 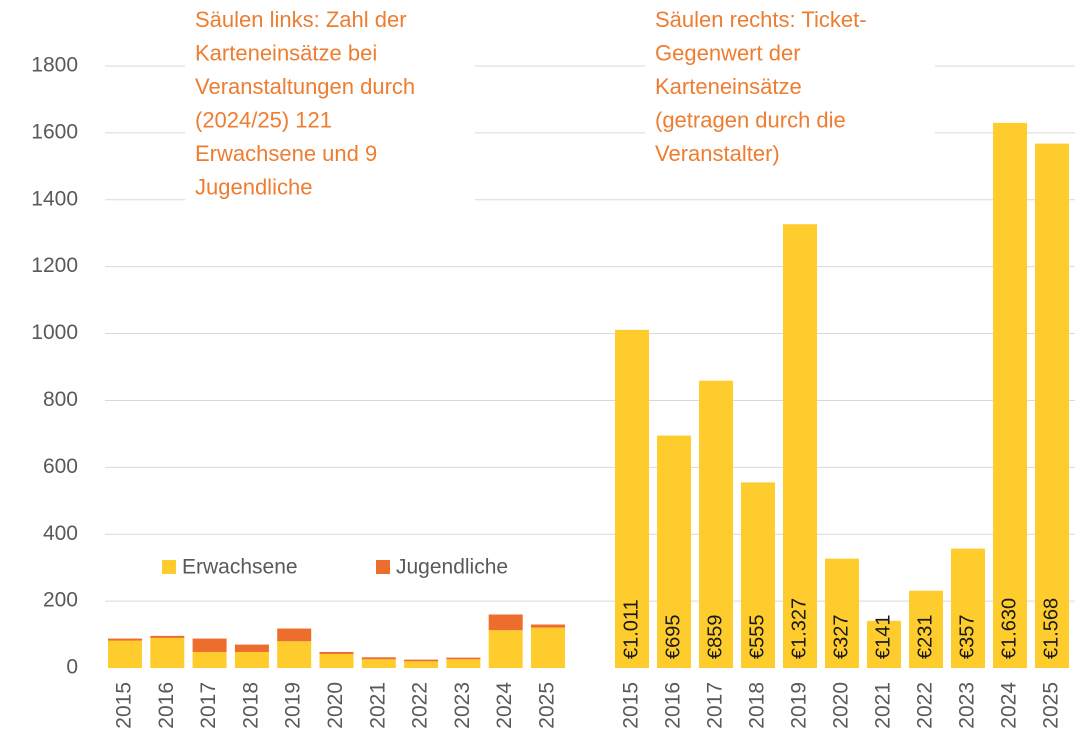 I want to click on legend-label: Jugendliche, so click(x=452, y=567).